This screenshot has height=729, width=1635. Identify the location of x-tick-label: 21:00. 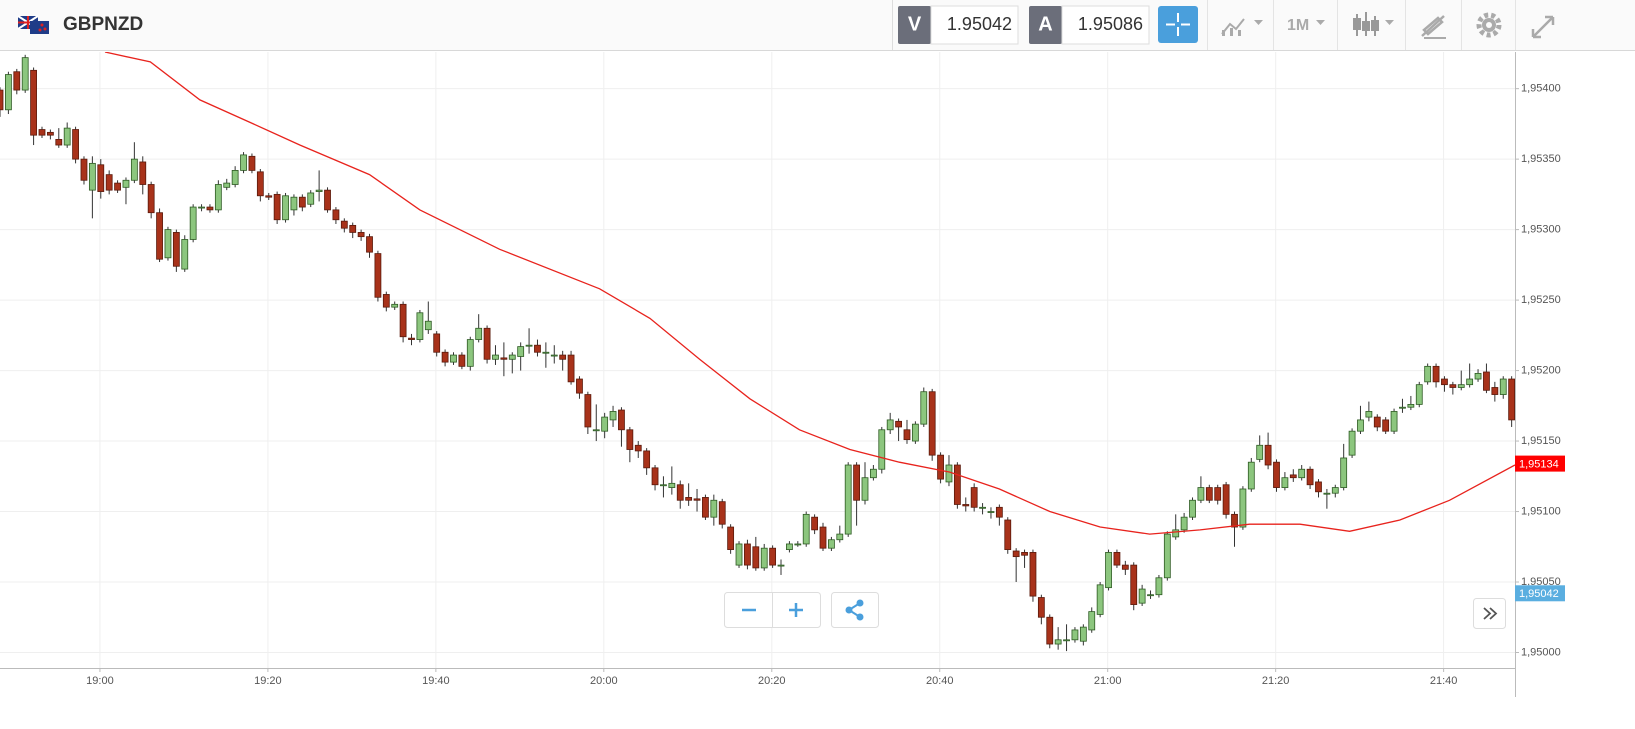
(1108, 681).